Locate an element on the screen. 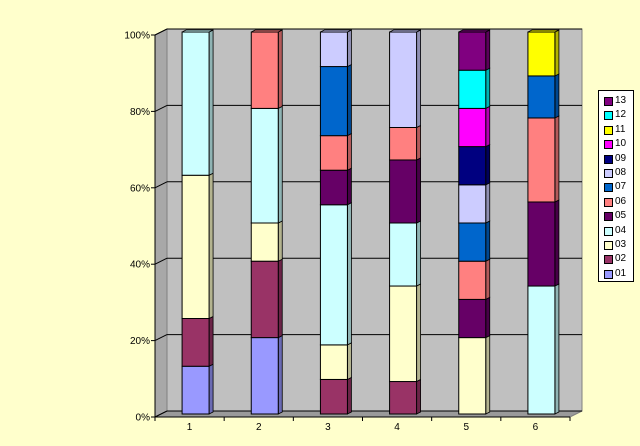 The height and width of the screenshot is (446, 640). legend-item-04: 04 is located at coordinates (616, 231).